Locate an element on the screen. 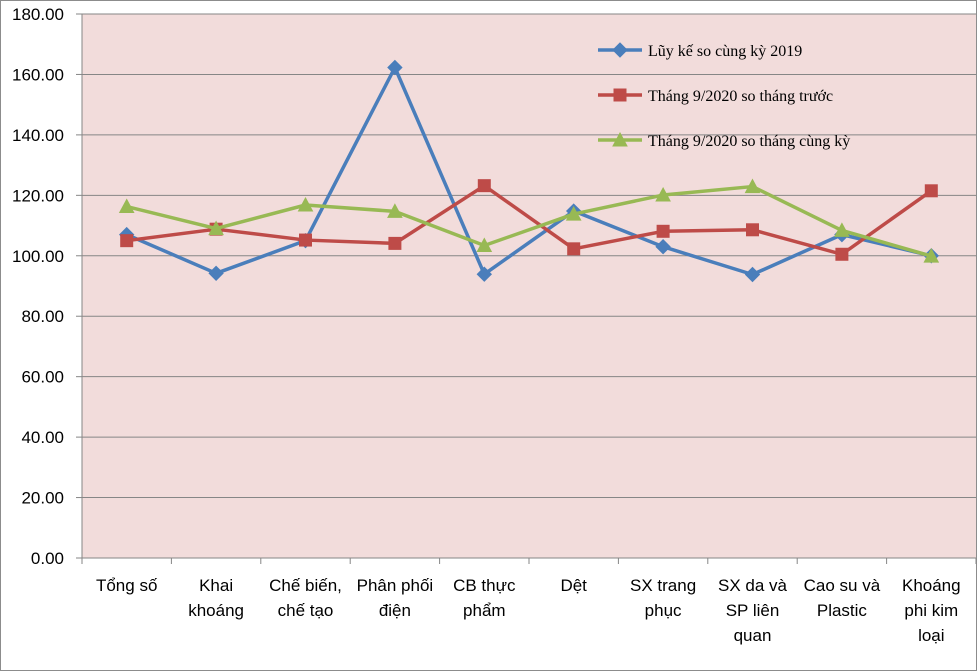  x-tick-label: SX da và SP liên quan is located at coordinates (753, 610).